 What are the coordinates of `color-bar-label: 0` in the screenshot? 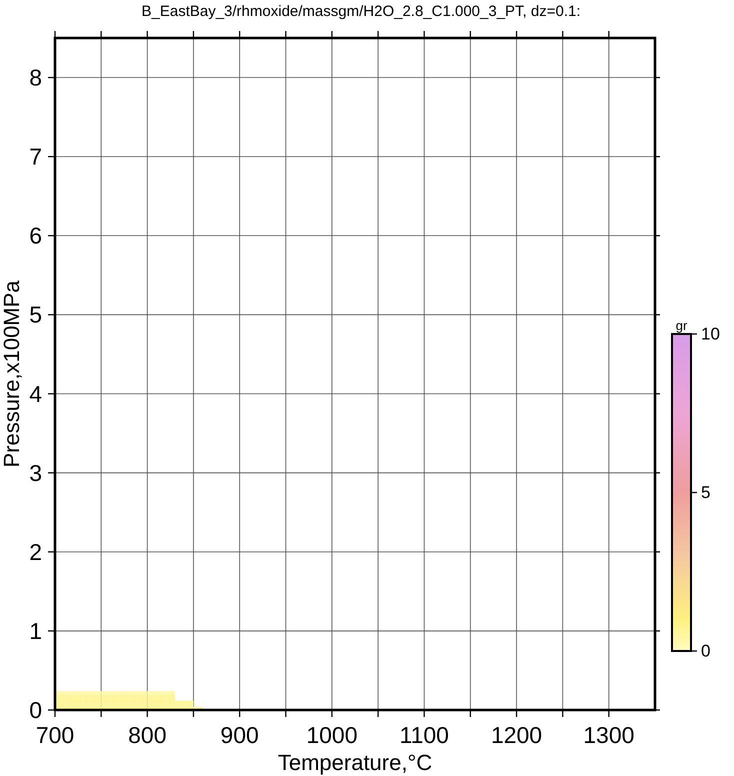 It's located at (705, 650).